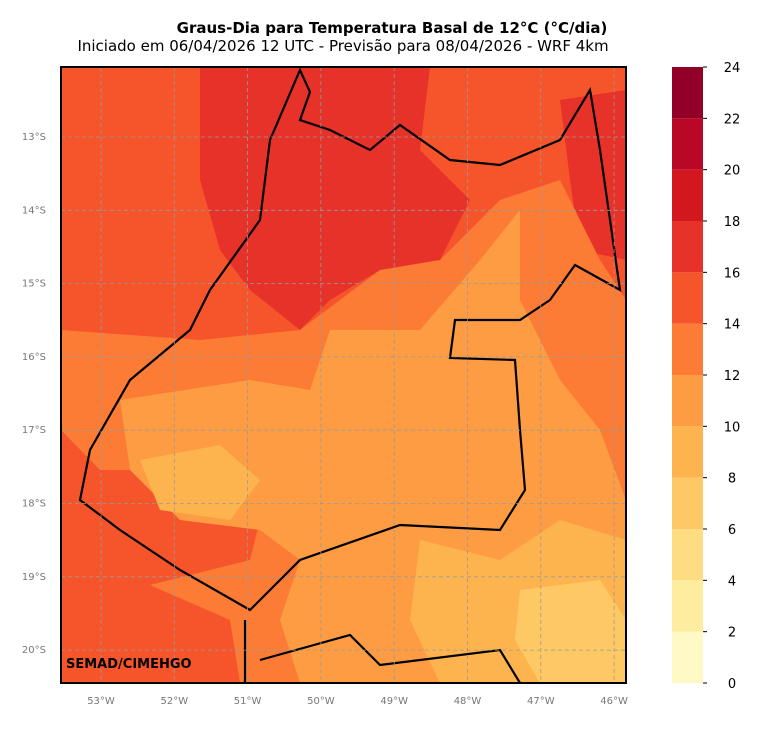  I want to click on colorbar-tick-label: 14, so click(732, 325).